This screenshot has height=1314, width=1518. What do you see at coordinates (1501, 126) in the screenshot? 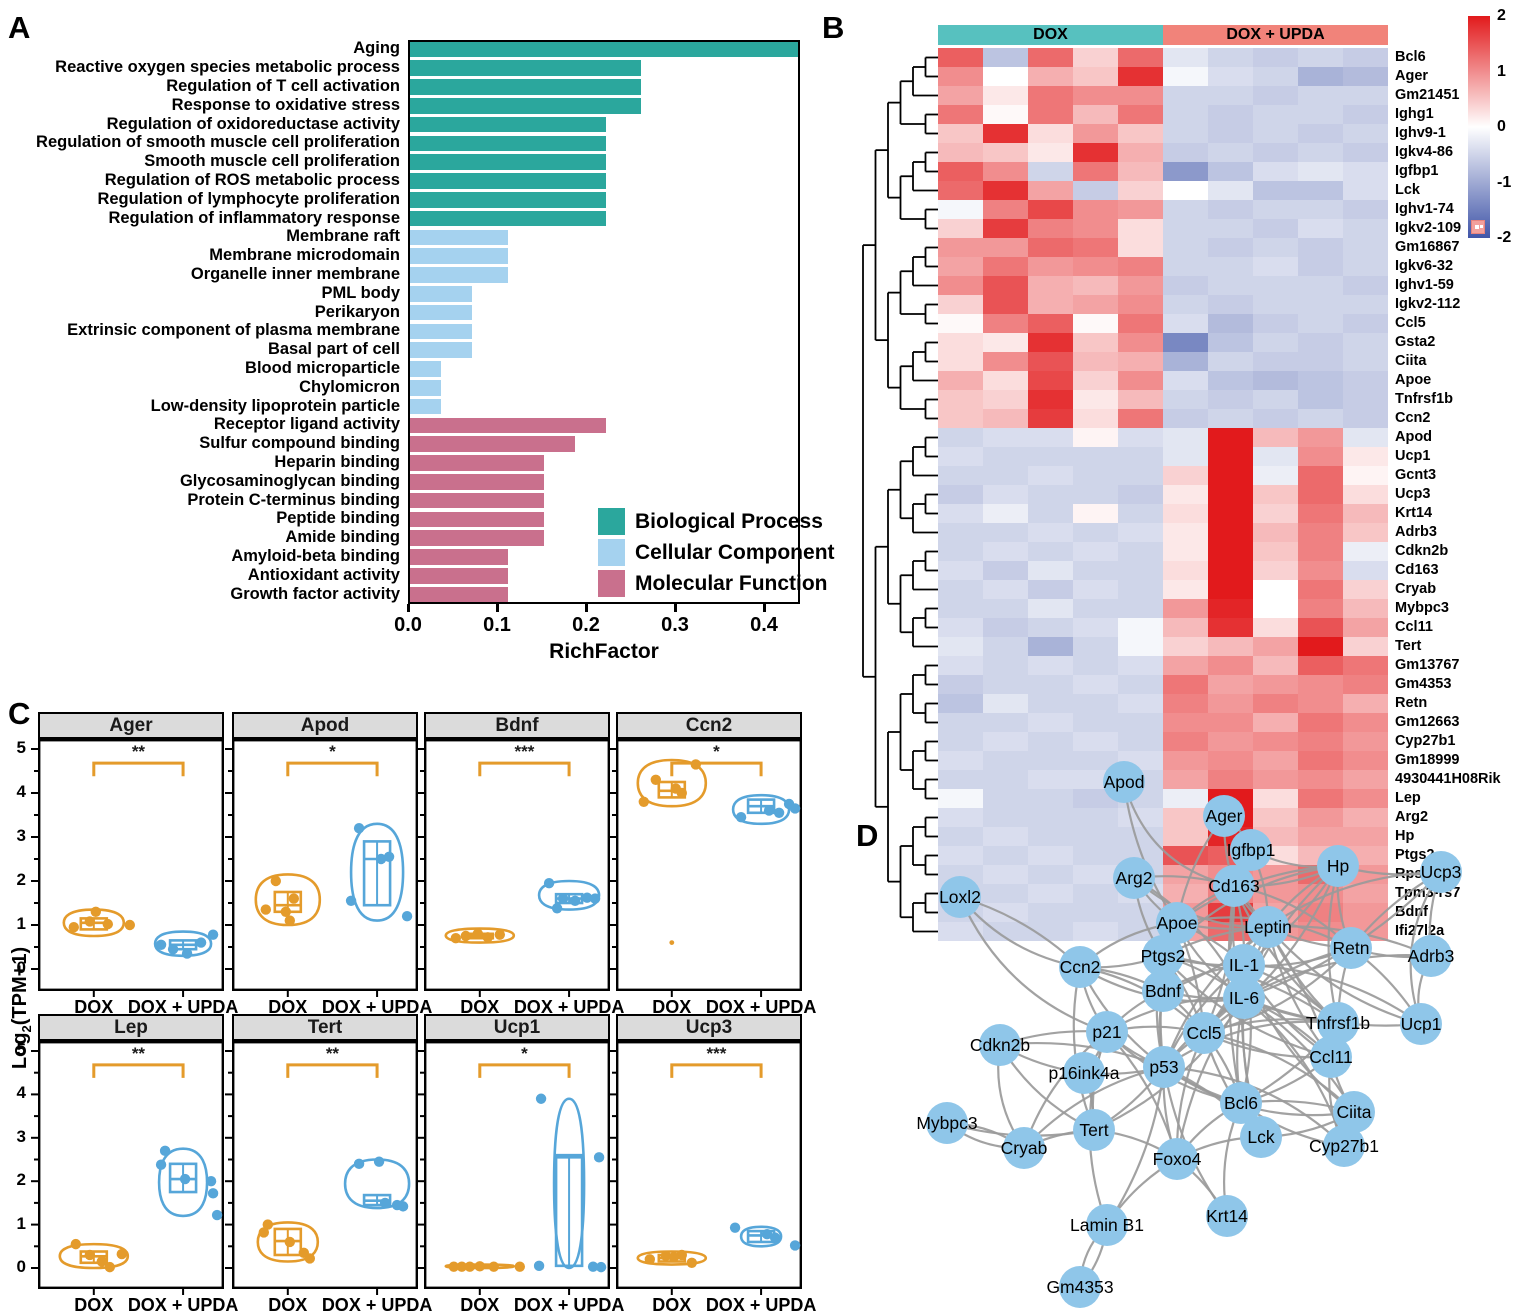
I see `colorbar-tick-label: 0` at bounding box center [1501, 126].